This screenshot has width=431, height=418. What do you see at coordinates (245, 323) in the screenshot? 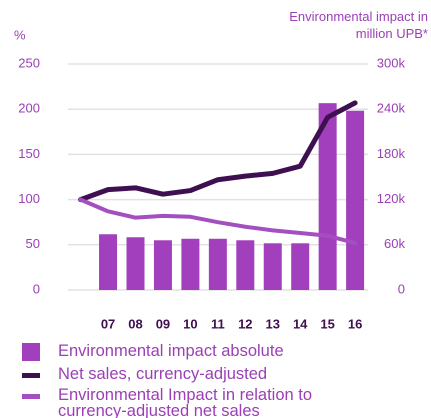
I see `x-tick-label: 12` at bounding box center [245, 323].